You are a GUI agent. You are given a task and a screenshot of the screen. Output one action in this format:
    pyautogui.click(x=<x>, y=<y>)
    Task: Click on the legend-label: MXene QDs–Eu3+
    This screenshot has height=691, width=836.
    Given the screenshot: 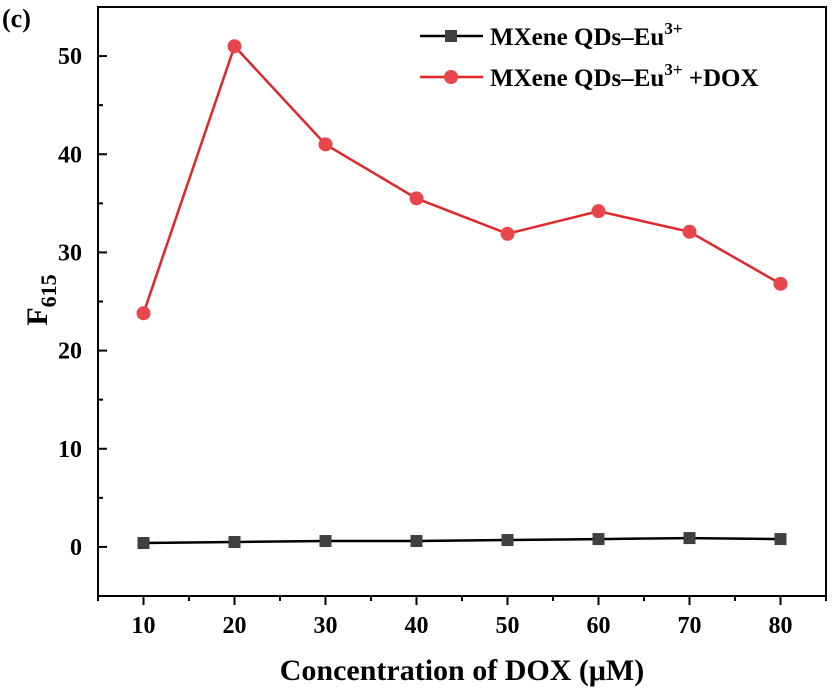 What is the action you would take?
    pyautogui.click(x=586, y=35)
    